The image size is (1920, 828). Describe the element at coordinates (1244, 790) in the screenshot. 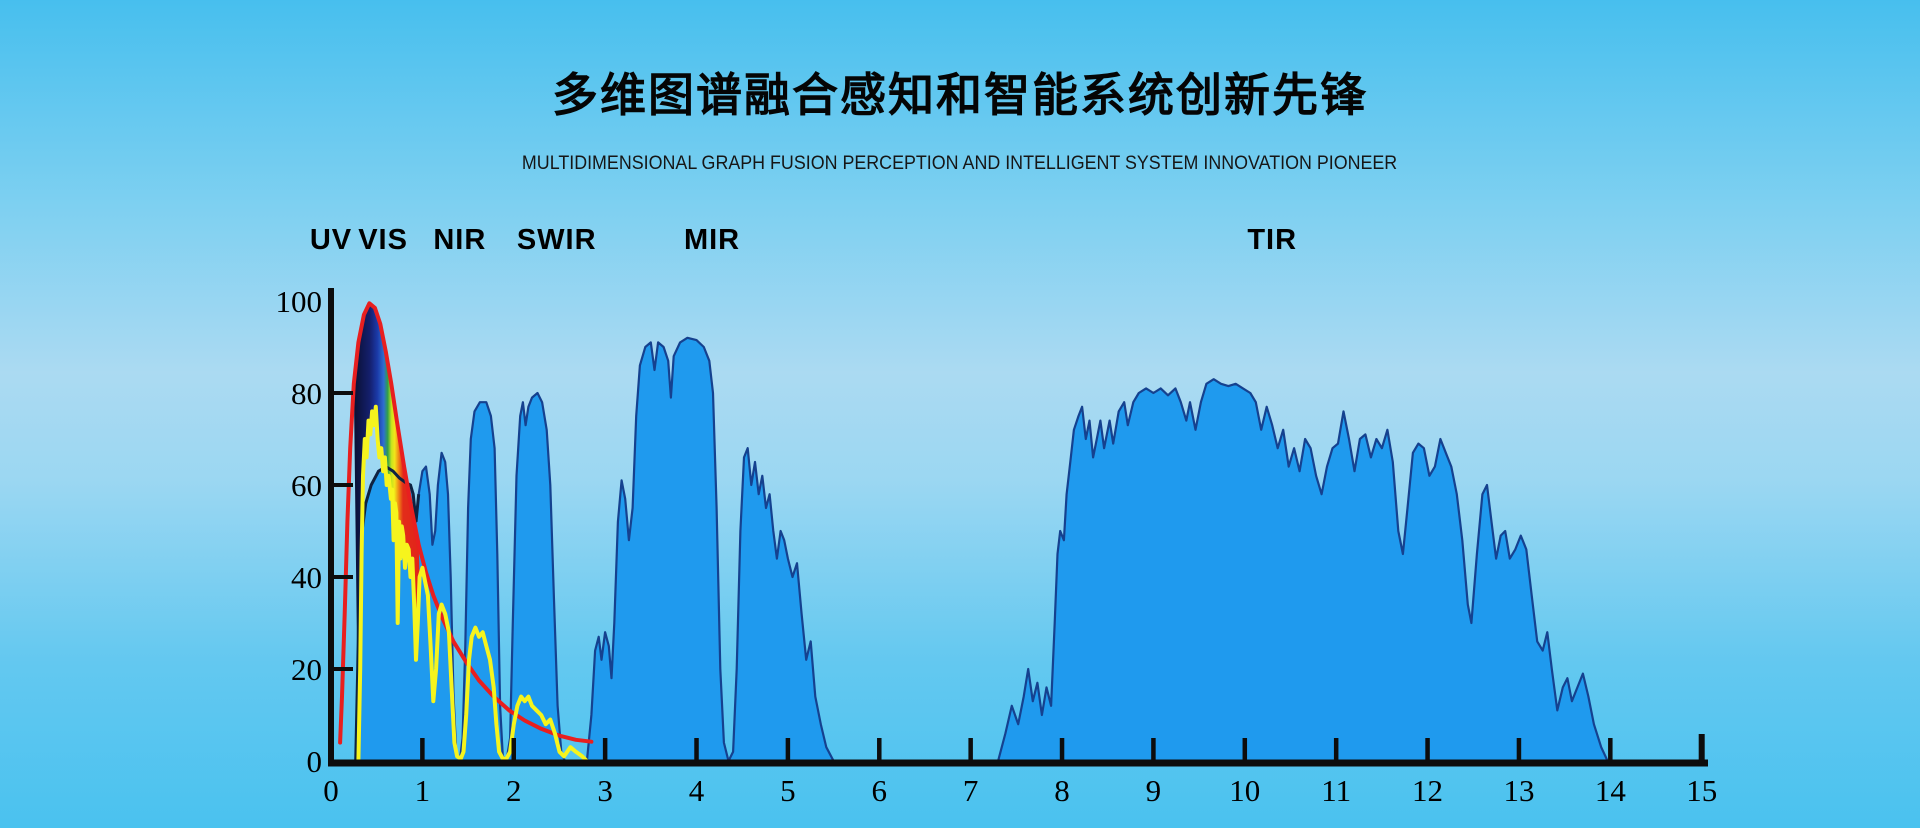

I see `x-tick-label: 10` at that location.